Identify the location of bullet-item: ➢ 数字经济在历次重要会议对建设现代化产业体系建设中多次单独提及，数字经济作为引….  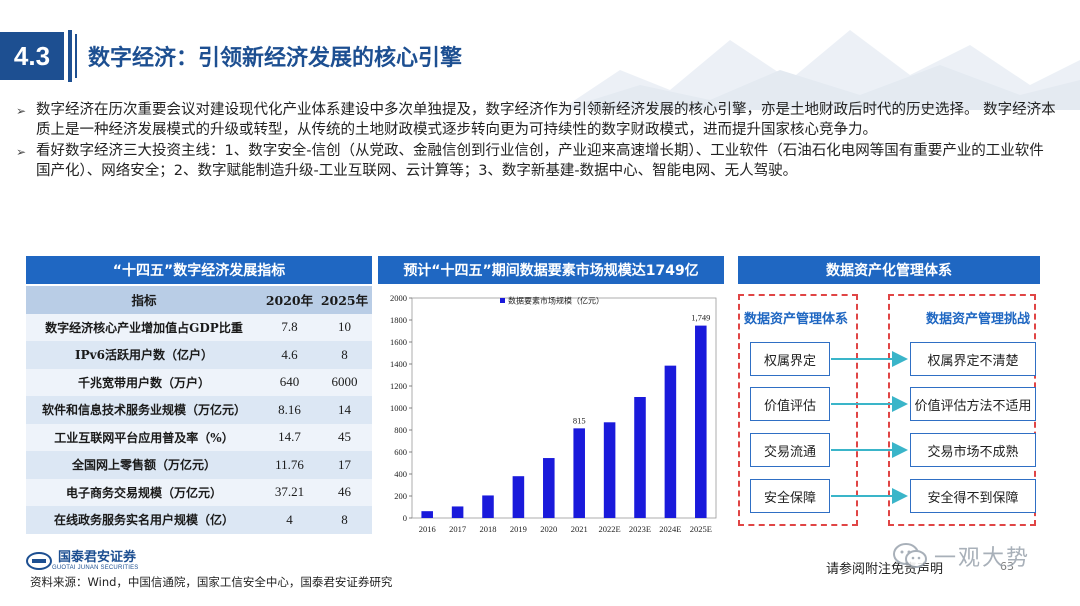
(536, 120).